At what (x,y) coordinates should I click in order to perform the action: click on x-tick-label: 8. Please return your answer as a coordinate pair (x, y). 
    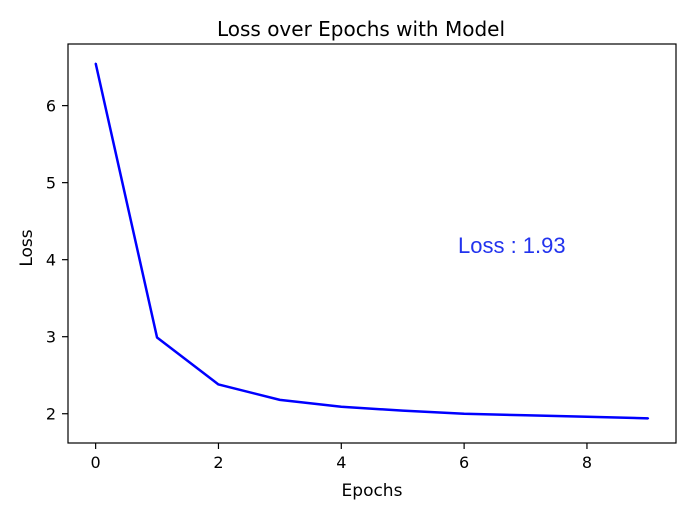
    Looking at the image, I should click on (587, 462).